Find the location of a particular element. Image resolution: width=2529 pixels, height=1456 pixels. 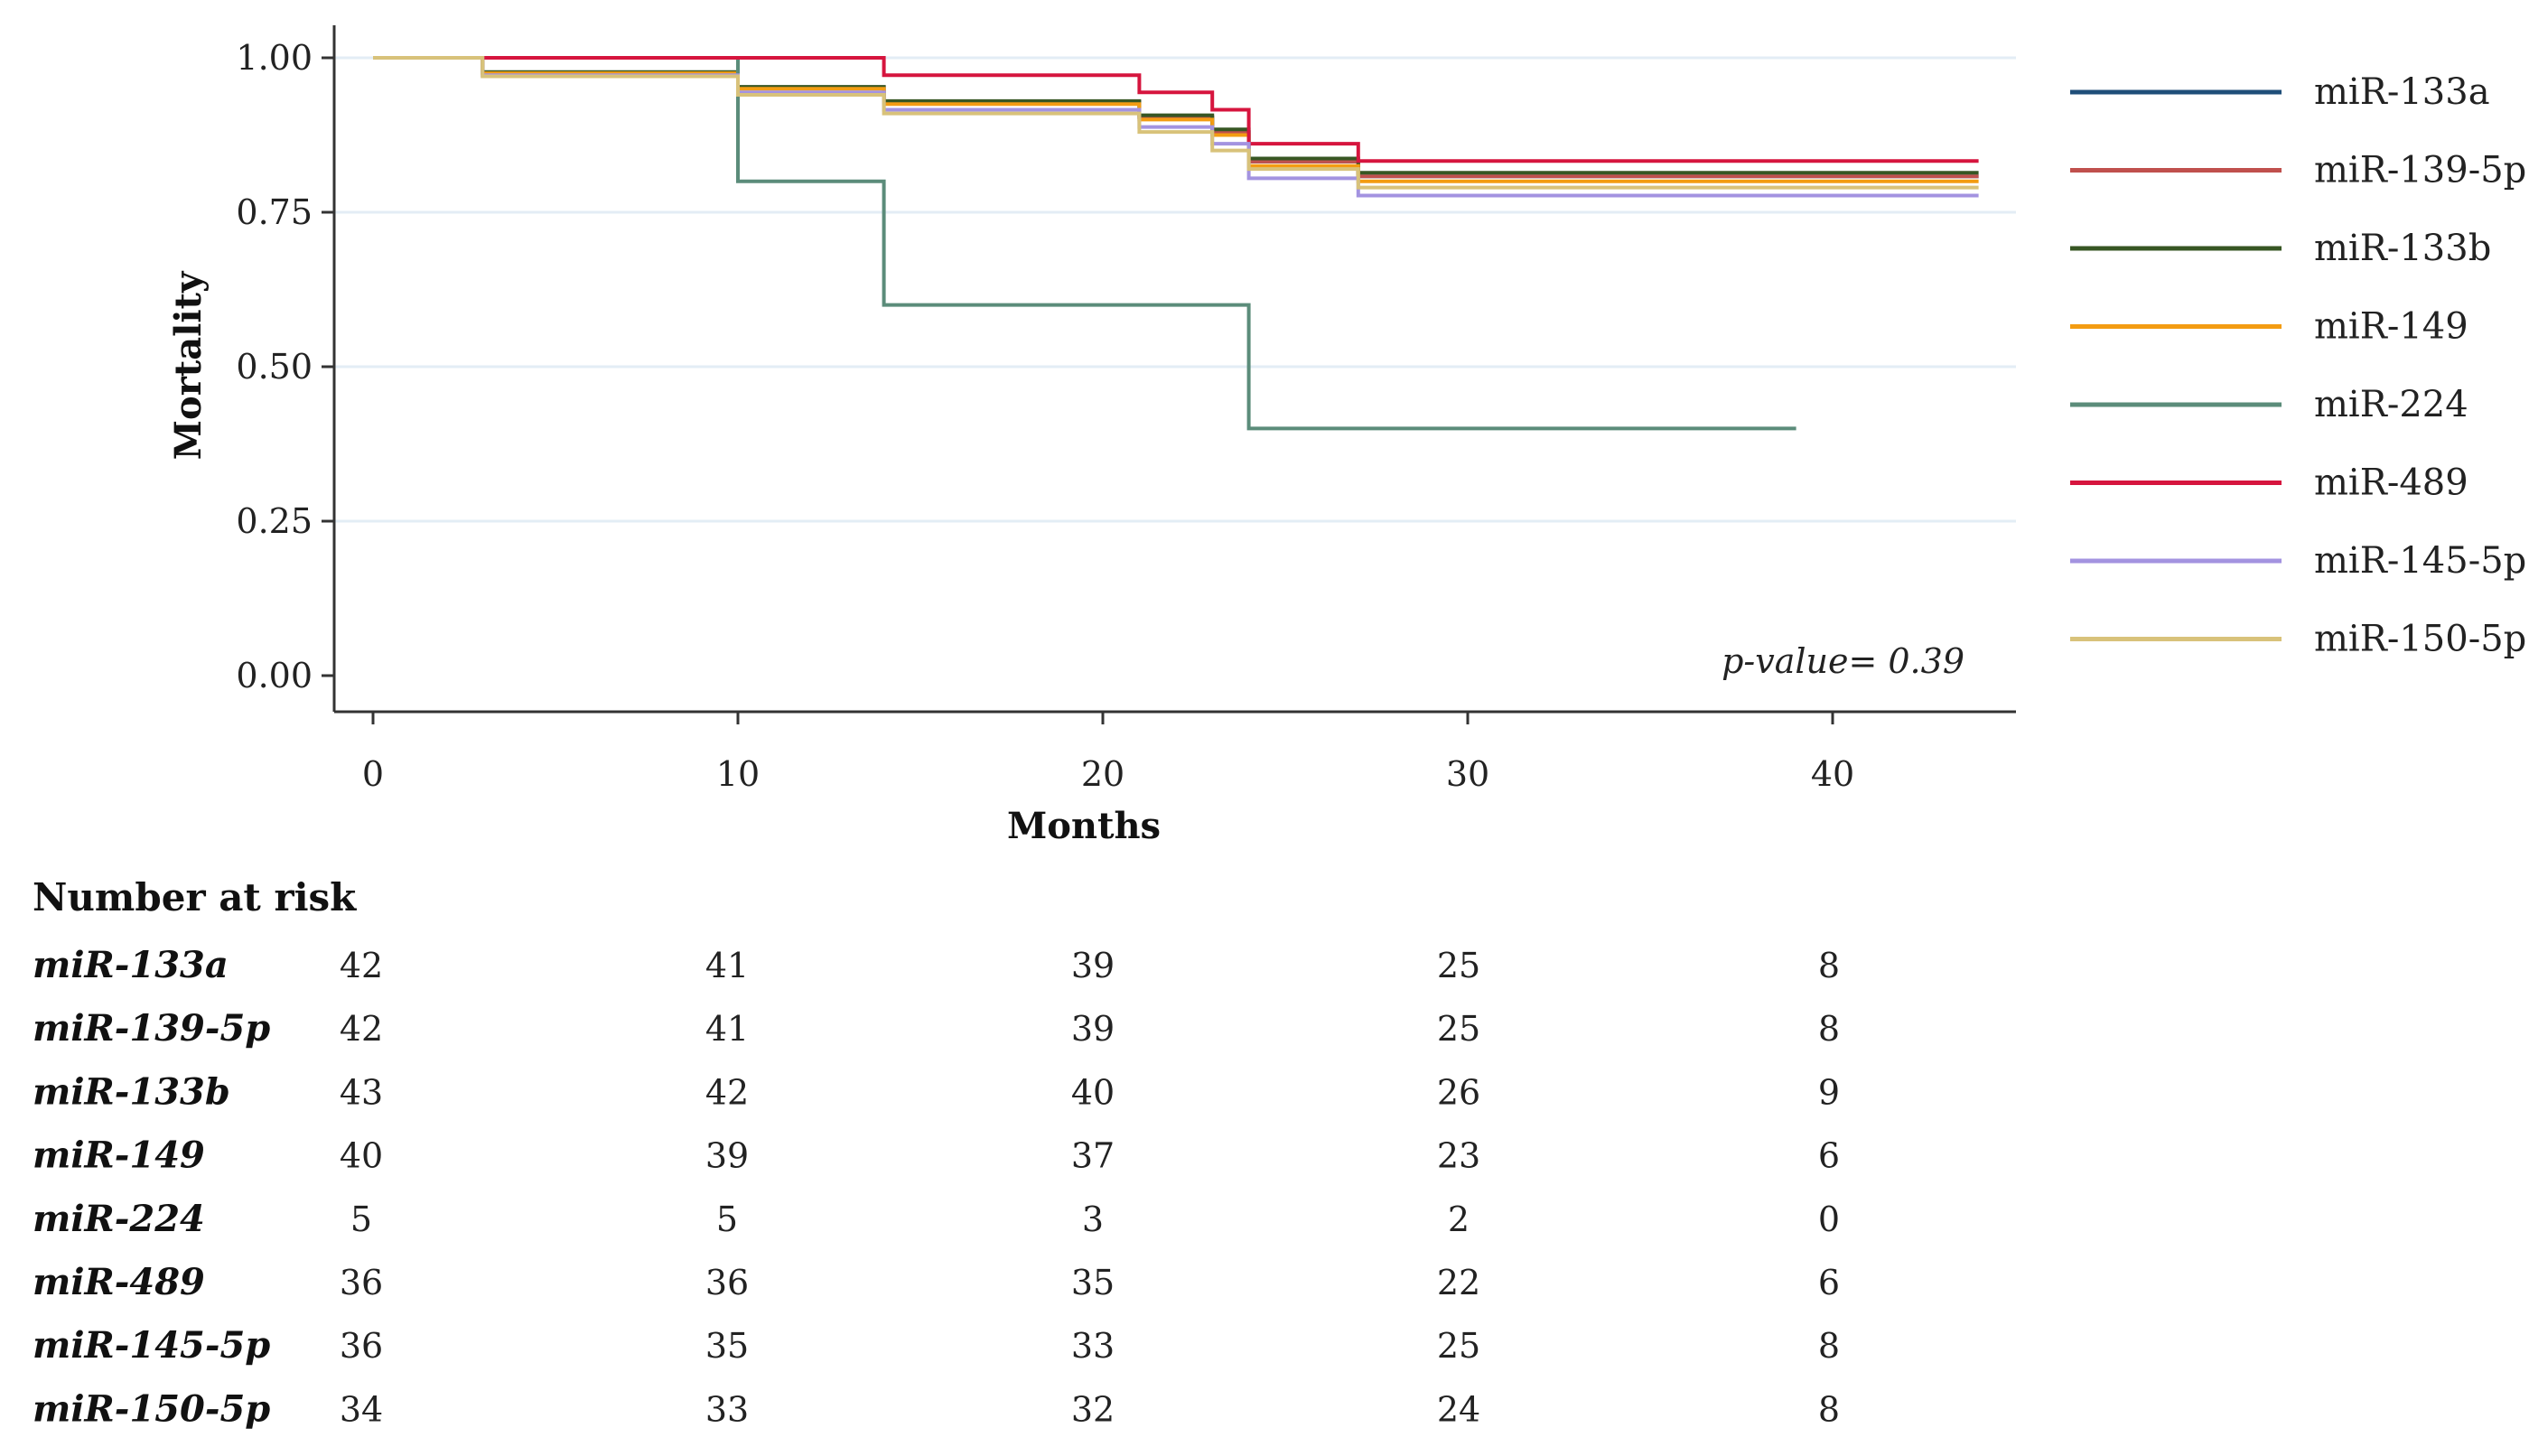

legend-label: miR-133b is located at coordinates (2402, 248).